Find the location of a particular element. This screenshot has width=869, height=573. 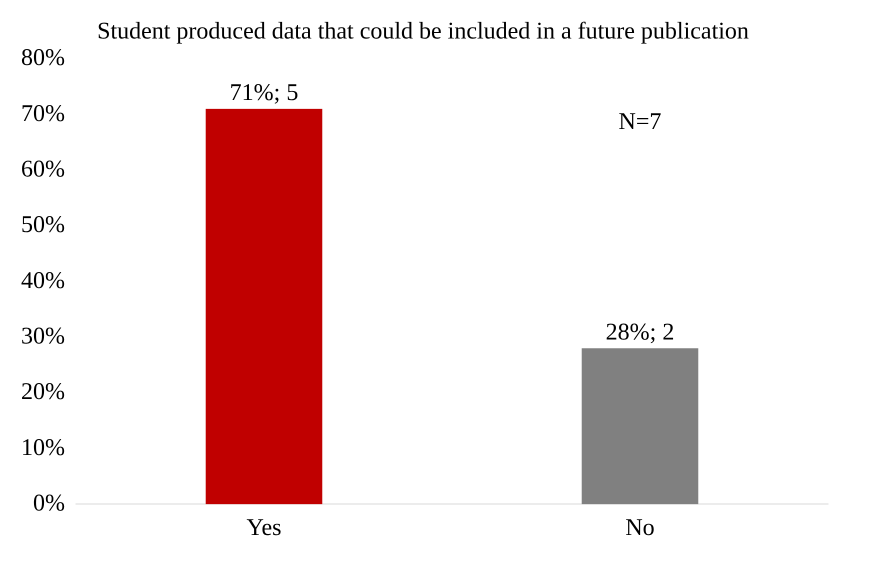

data-label: 71%; 5 is located at coordinates (264, 93).